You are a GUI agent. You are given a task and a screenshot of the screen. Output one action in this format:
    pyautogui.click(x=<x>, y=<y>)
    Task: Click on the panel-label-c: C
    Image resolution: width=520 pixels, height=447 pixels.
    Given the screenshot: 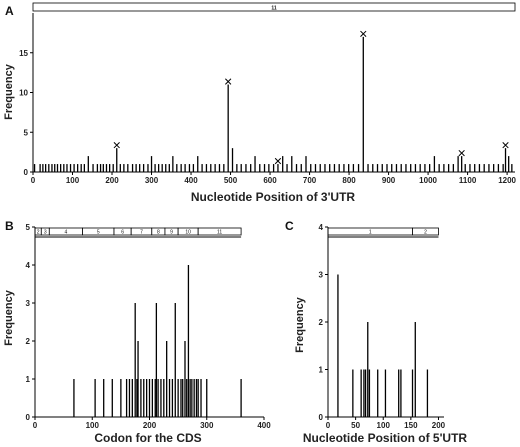 What is the action you would take?
    pyautogui.click(x=289, y=226)
    